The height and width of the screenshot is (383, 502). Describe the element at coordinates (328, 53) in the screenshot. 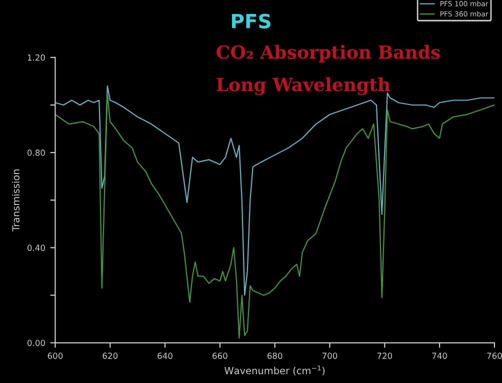

I see `annotation: CO₂ Absorption Bands` at that location.